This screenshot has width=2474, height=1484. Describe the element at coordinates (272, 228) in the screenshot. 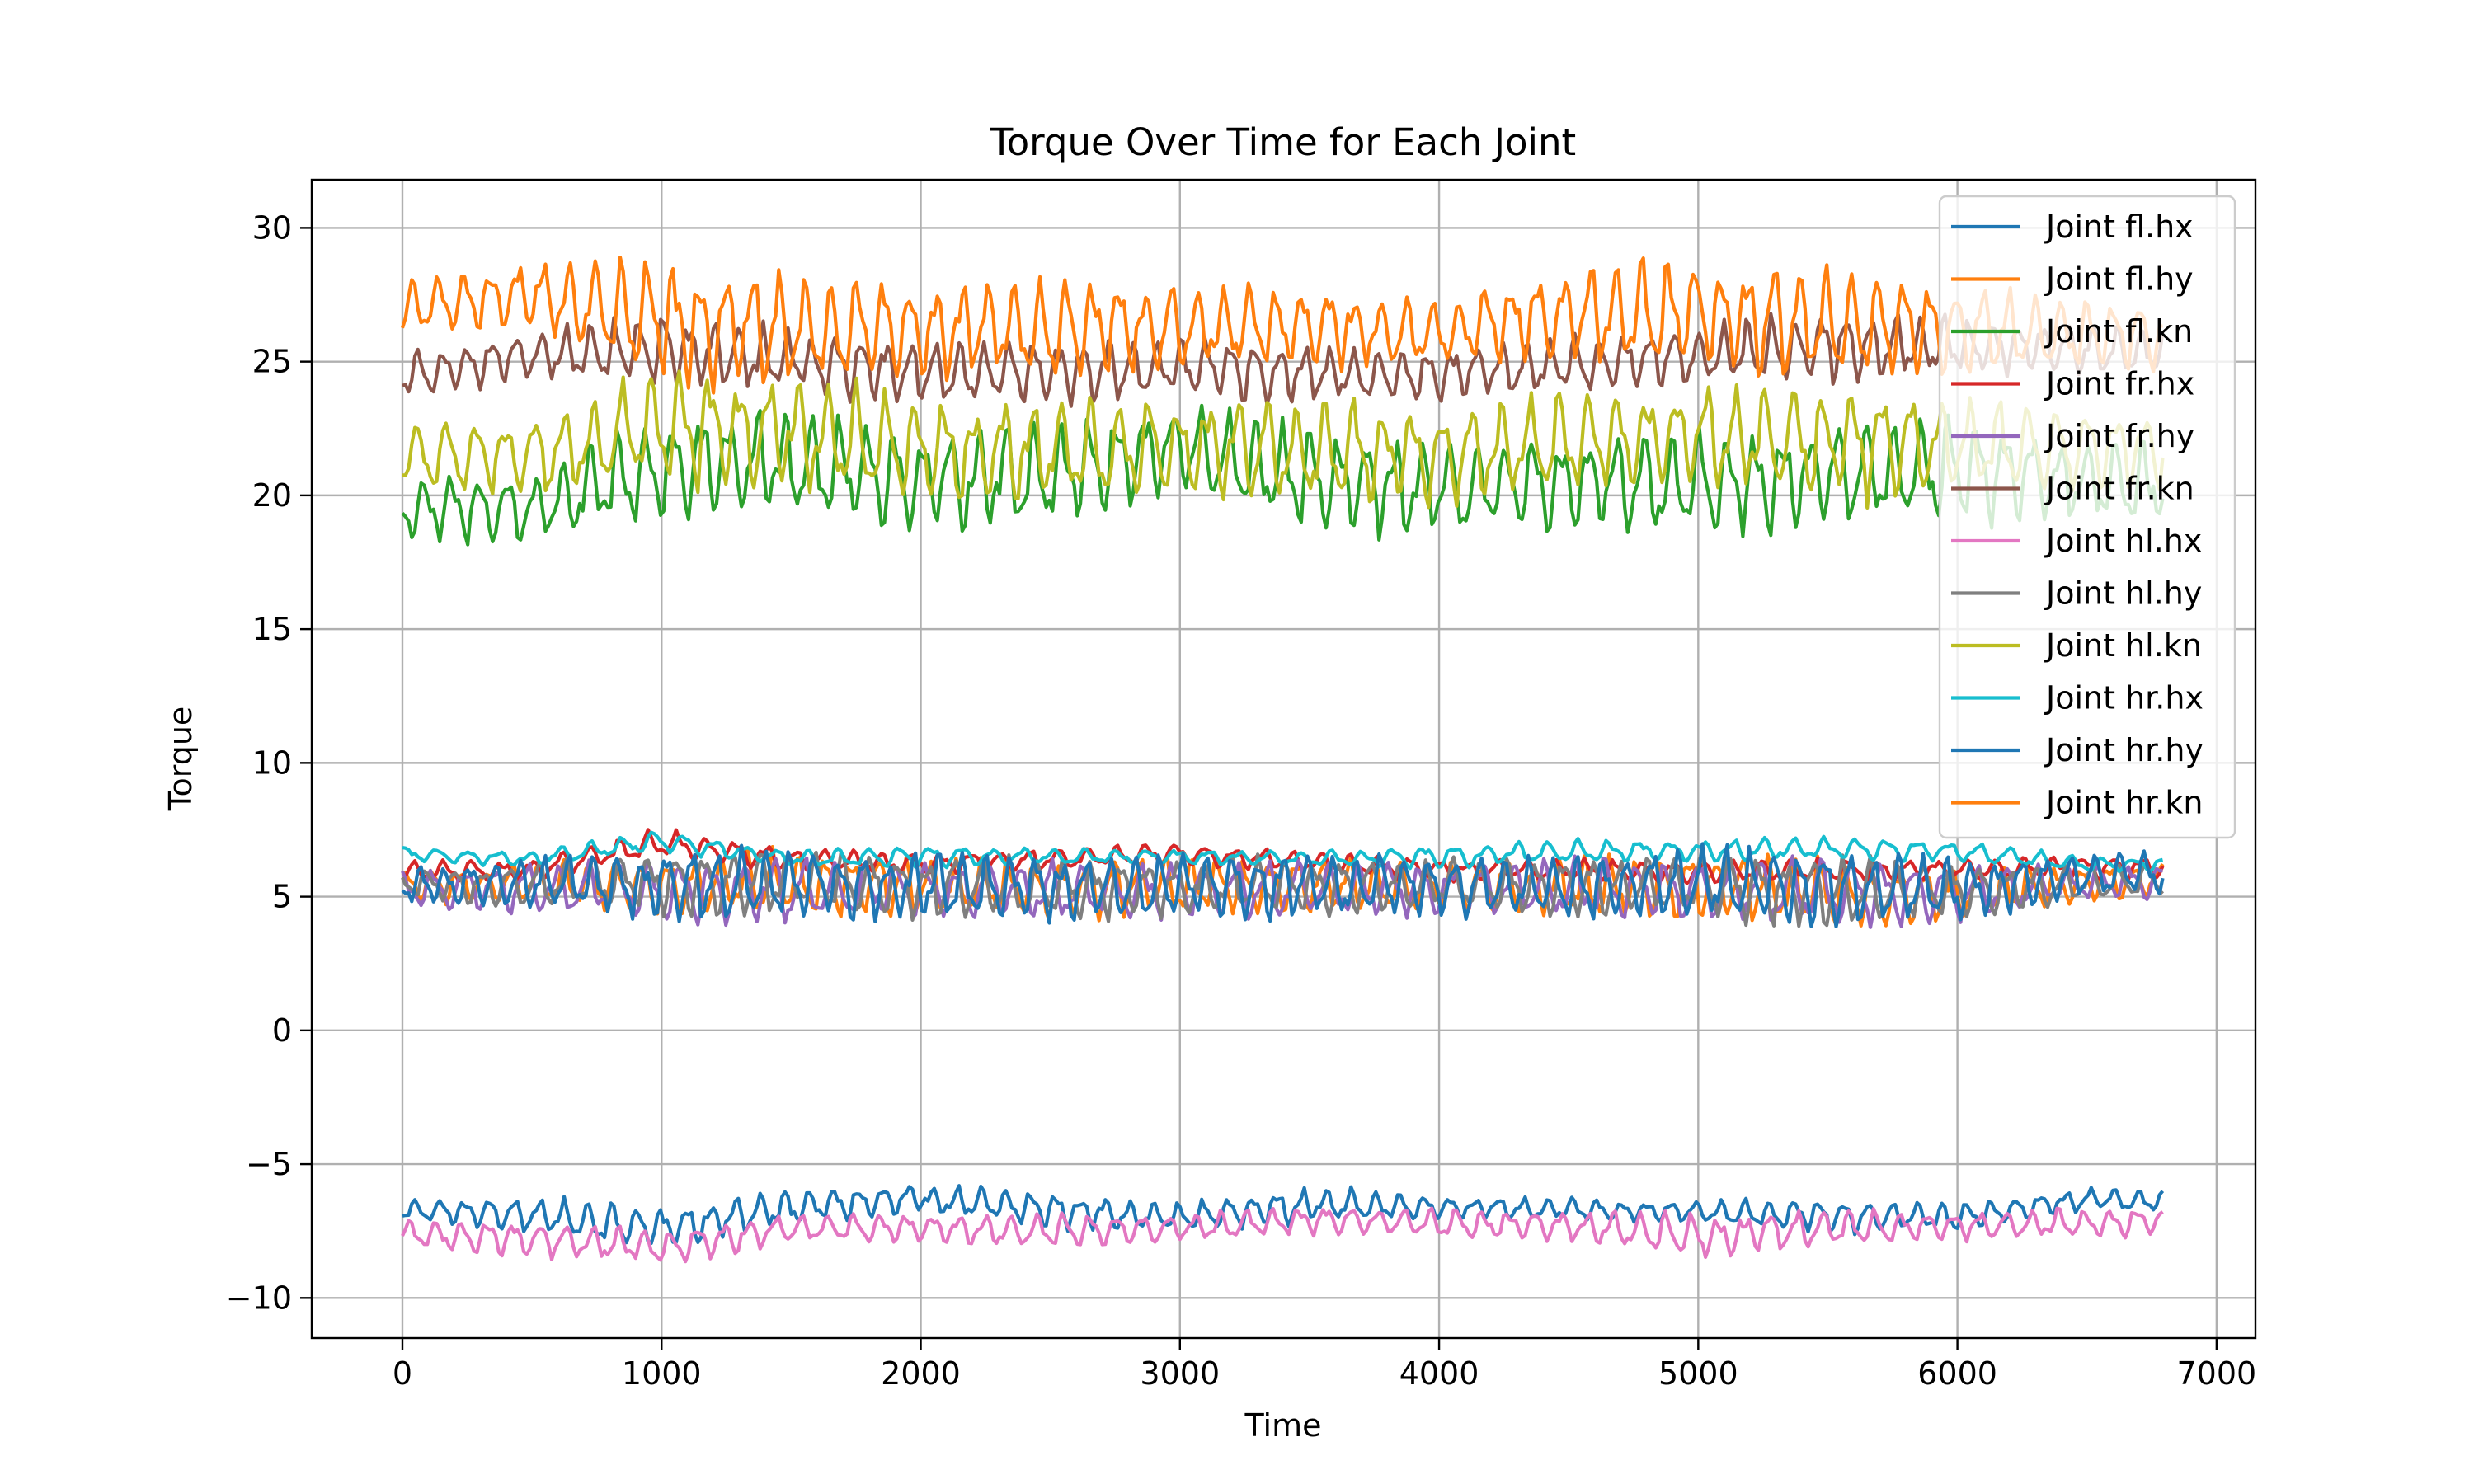

I see `y-tick-label: 30` at that location.